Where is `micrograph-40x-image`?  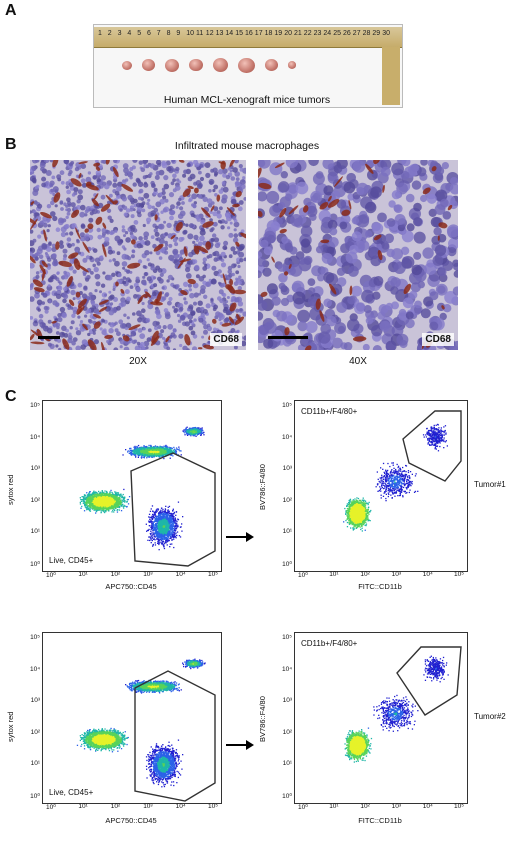 micrograph-40x-image is located at coordinates (358, 255).